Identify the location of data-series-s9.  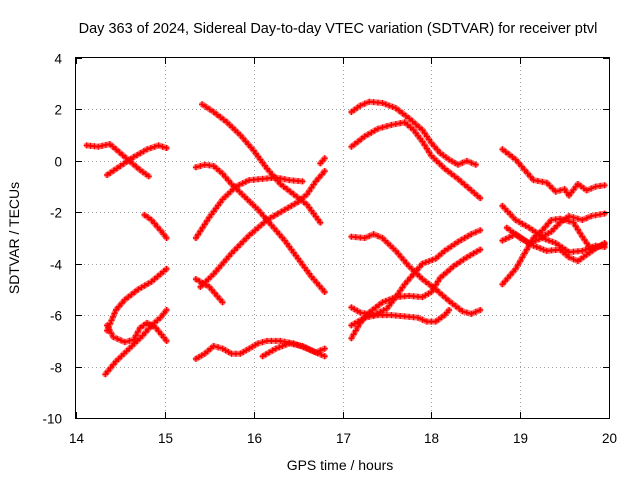
(249, 207).